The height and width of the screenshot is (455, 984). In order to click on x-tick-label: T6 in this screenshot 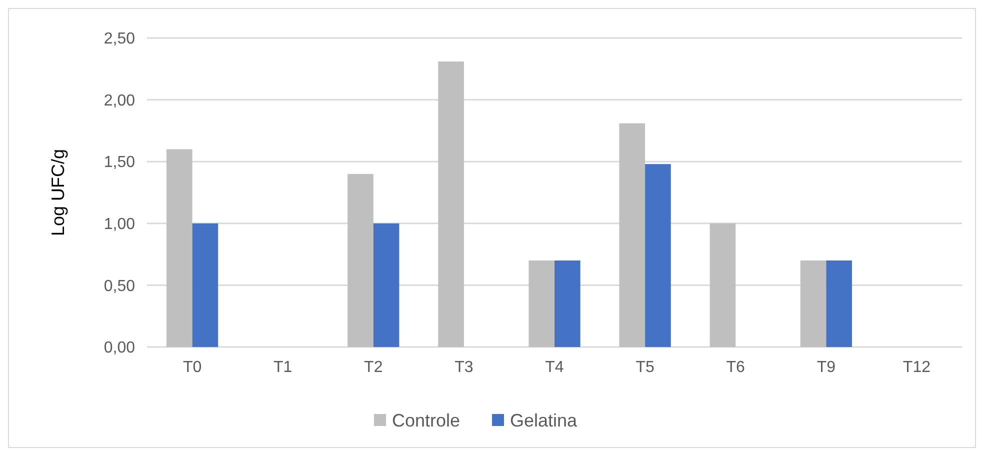, I will do `click(736, 367)`.